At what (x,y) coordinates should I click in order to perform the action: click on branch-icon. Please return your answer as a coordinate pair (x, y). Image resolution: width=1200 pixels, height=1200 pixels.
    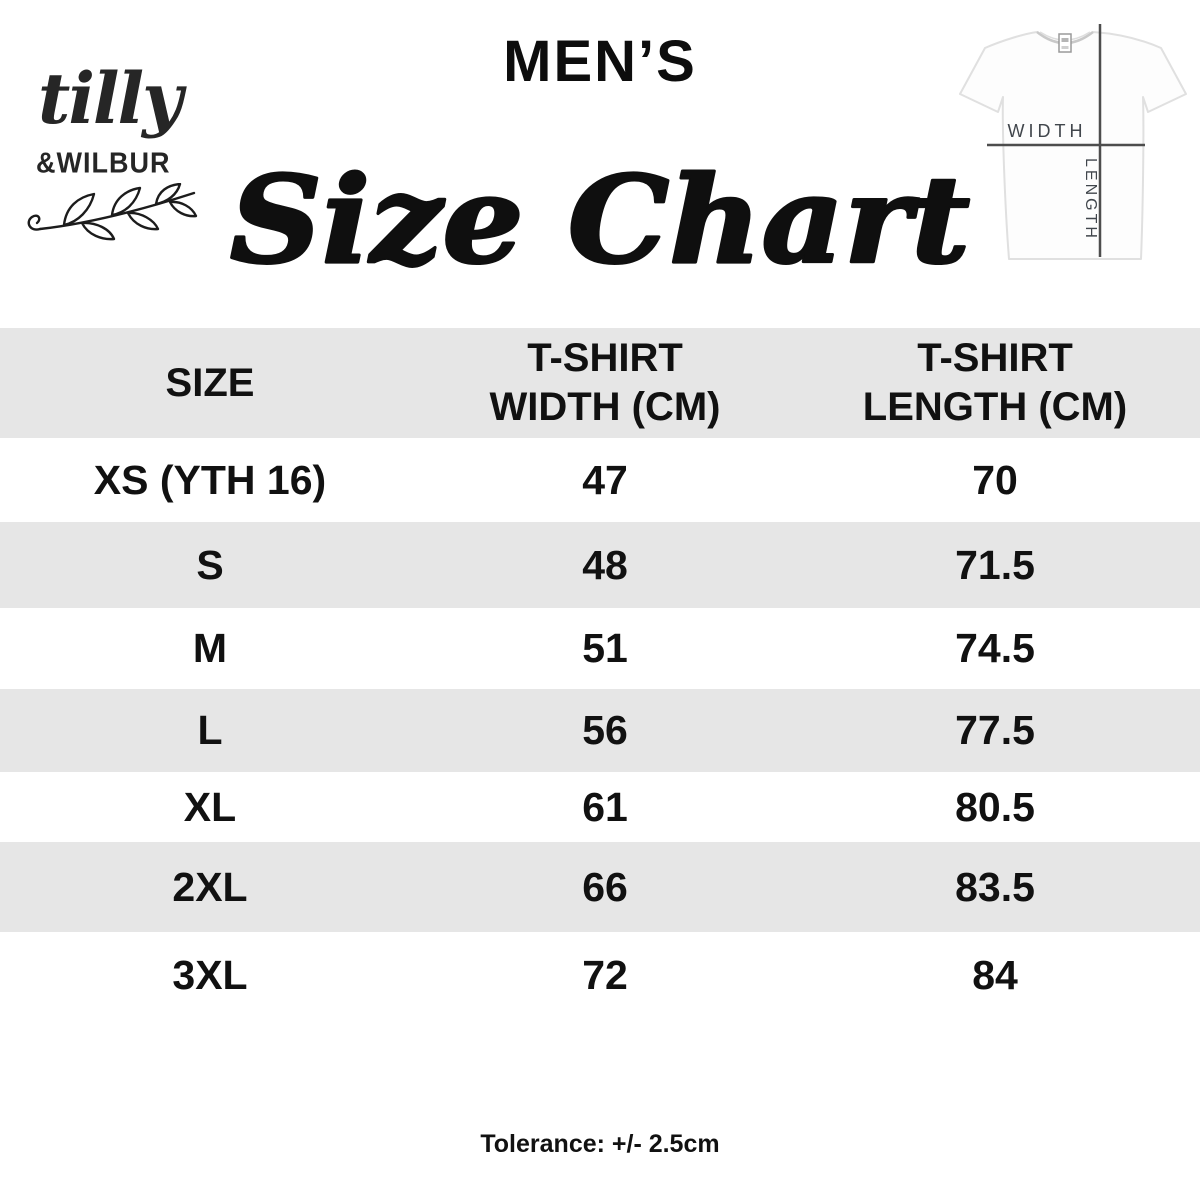
    Looking at the image, I should click on (112, 212).